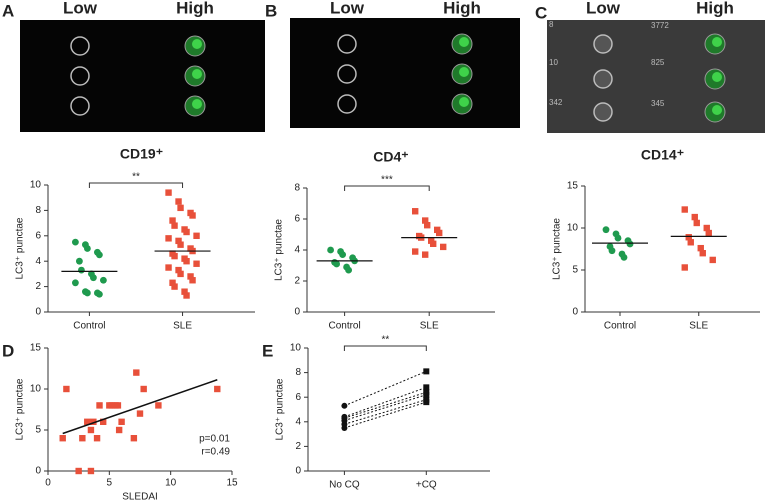 Image resolution: width=774 pixels, height=502 pixels. What do you see at coordinates (551, 24) in the screenshot?
I see `image-number: 8` at bounding box center [551, 24].